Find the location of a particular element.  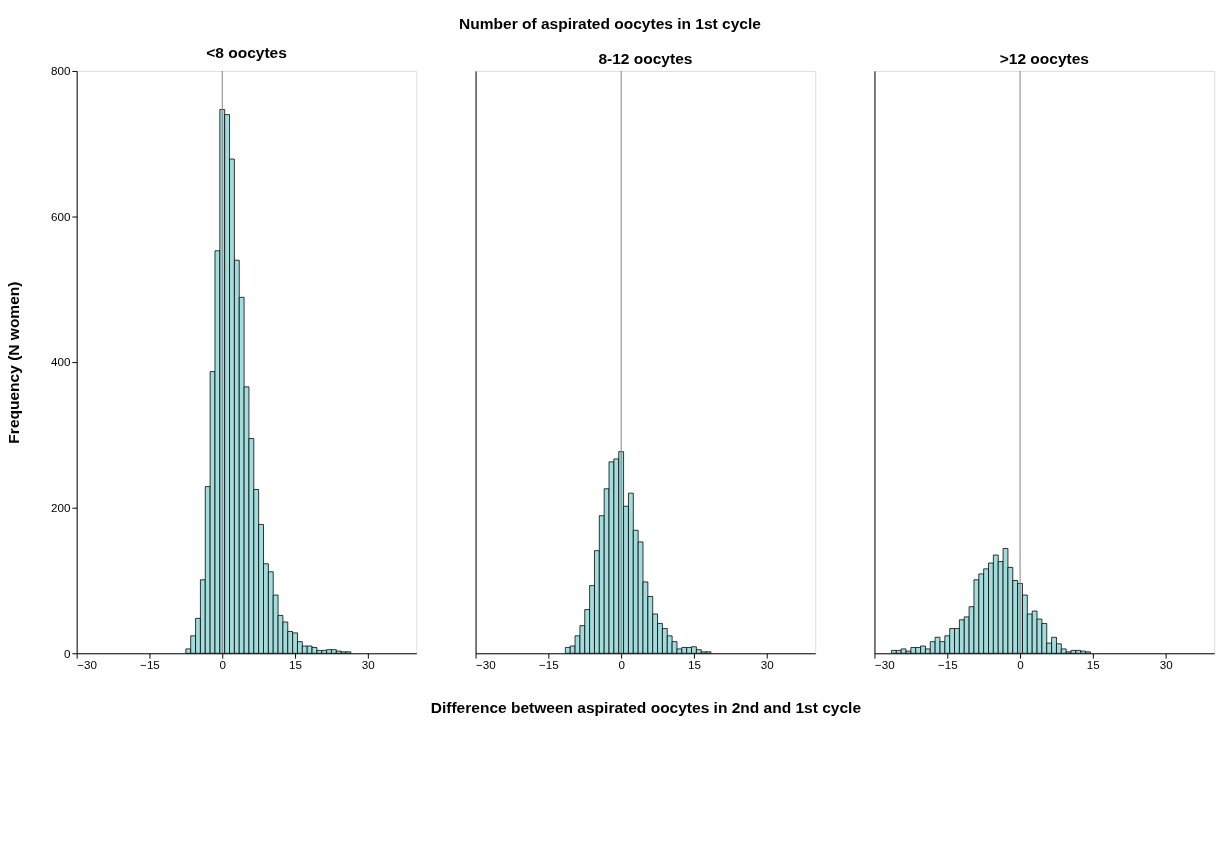

text: Number of aspirated oocytes in 1st cycle is located at coordinates (610, 23).